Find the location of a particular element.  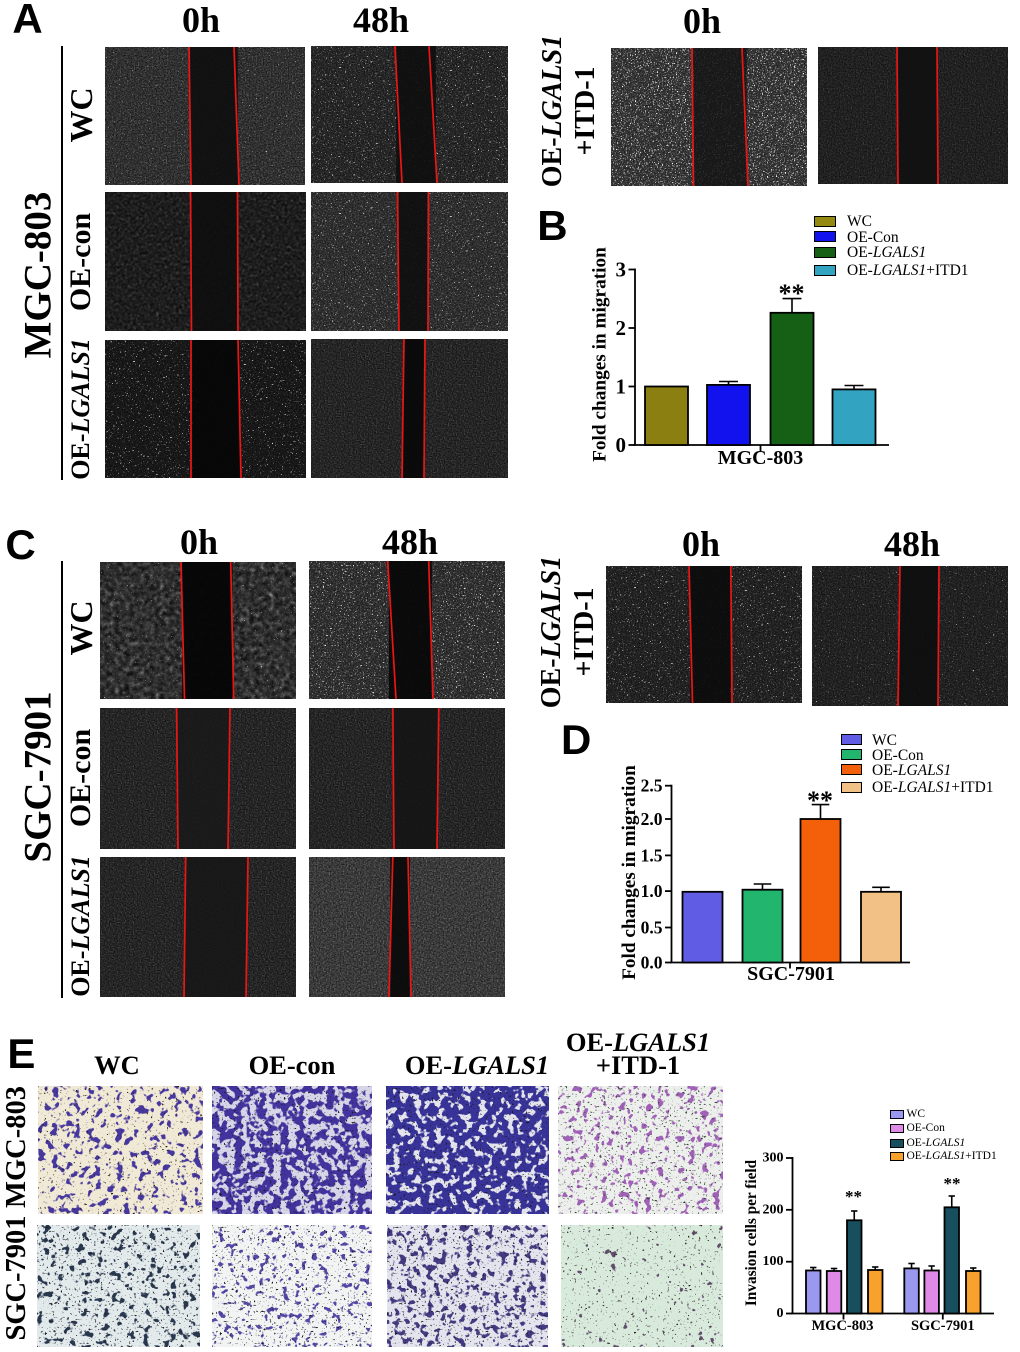

svg-text: 3 is located at coordinates (621, 270).